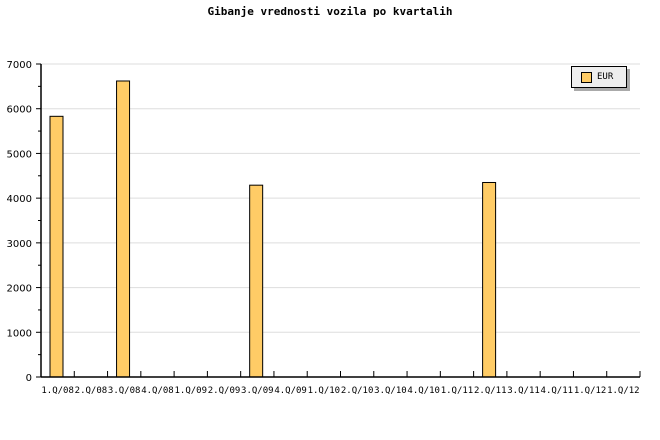 The image size is (660, 440). What do you see at coordinates (57, 391) in the screenshot?
I see `x-tick-label: 1.Q/08` at bounding box center [57, 391].